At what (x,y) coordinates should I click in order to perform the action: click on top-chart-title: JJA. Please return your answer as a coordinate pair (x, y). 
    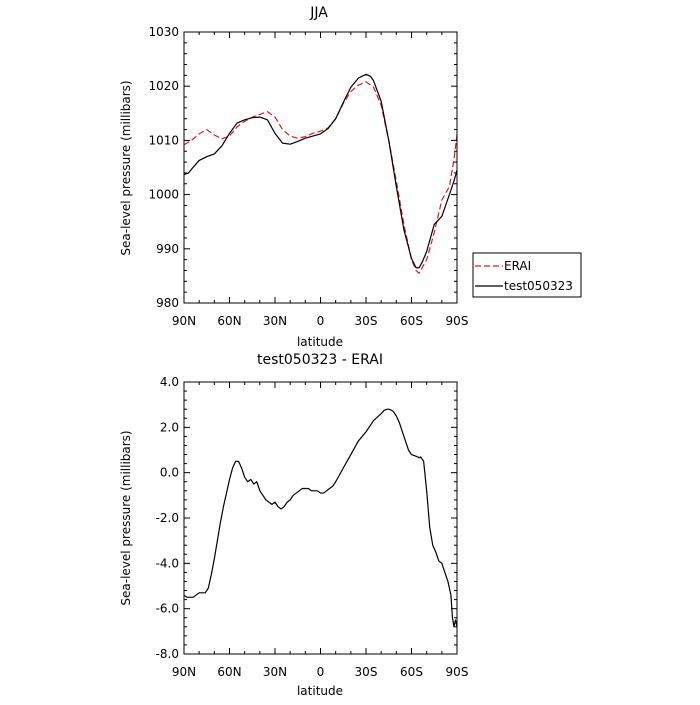
    Looking at the image, I should click on (318, 13).